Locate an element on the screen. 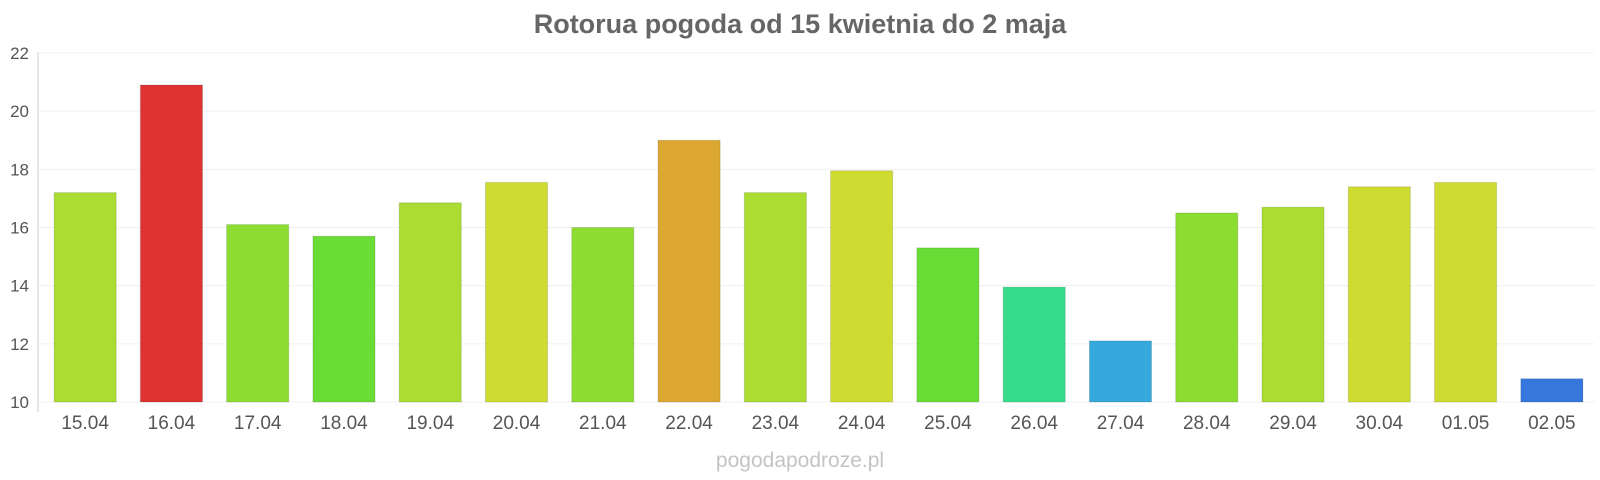  bar-18.04 is located at coordinates (344, 319).